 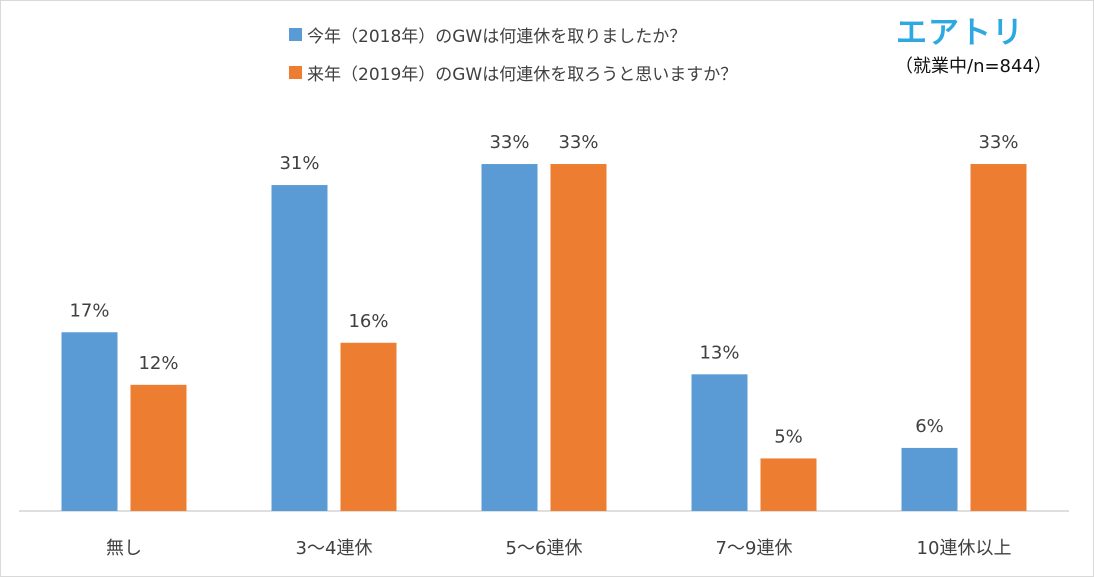 What do you see at coordinates (929, 426) in the screenshot?
I see `data-label-2018-4: 6%` at bounding box center [929, 426].